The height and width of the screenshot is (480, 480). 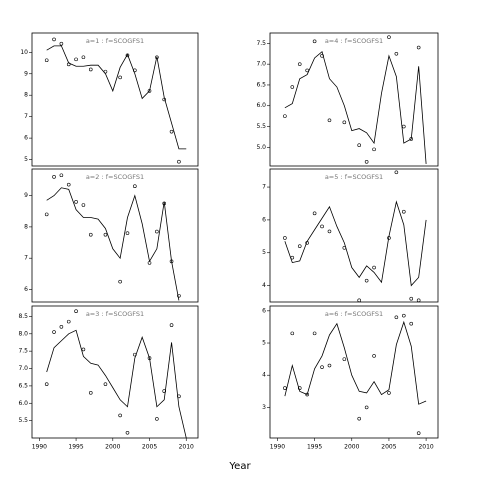 What do you see at coordinates (261, 147) in the screenshot?
I see `y-tick-label: 5.0` at bounding box center [261, 147].